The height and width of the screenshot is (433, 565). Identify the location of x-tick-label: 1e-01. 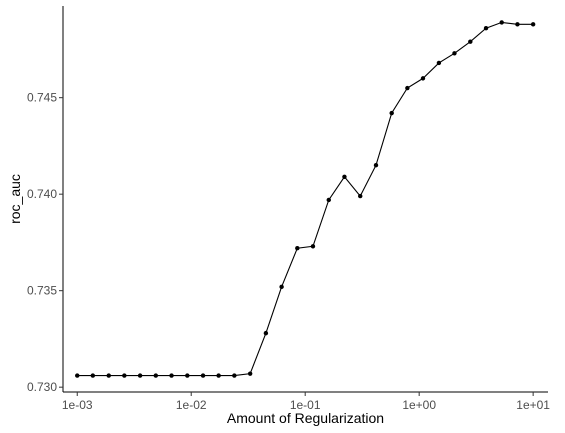
(305, 405).